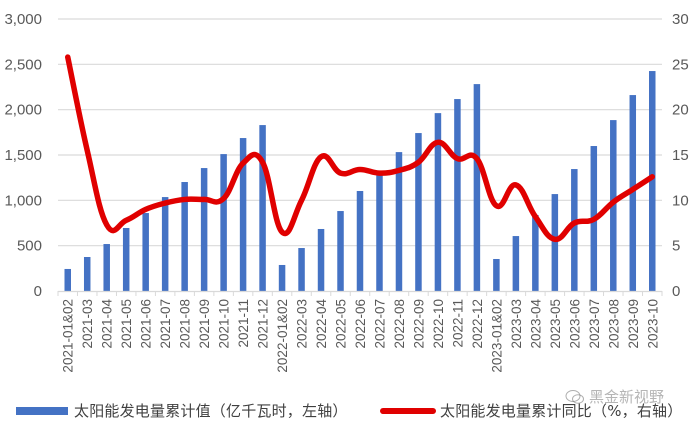  What do you see at coordinates (126, 324) in the screenshot?
I see `x-tick-label: 2021-05` at bounding box center [126, 324].